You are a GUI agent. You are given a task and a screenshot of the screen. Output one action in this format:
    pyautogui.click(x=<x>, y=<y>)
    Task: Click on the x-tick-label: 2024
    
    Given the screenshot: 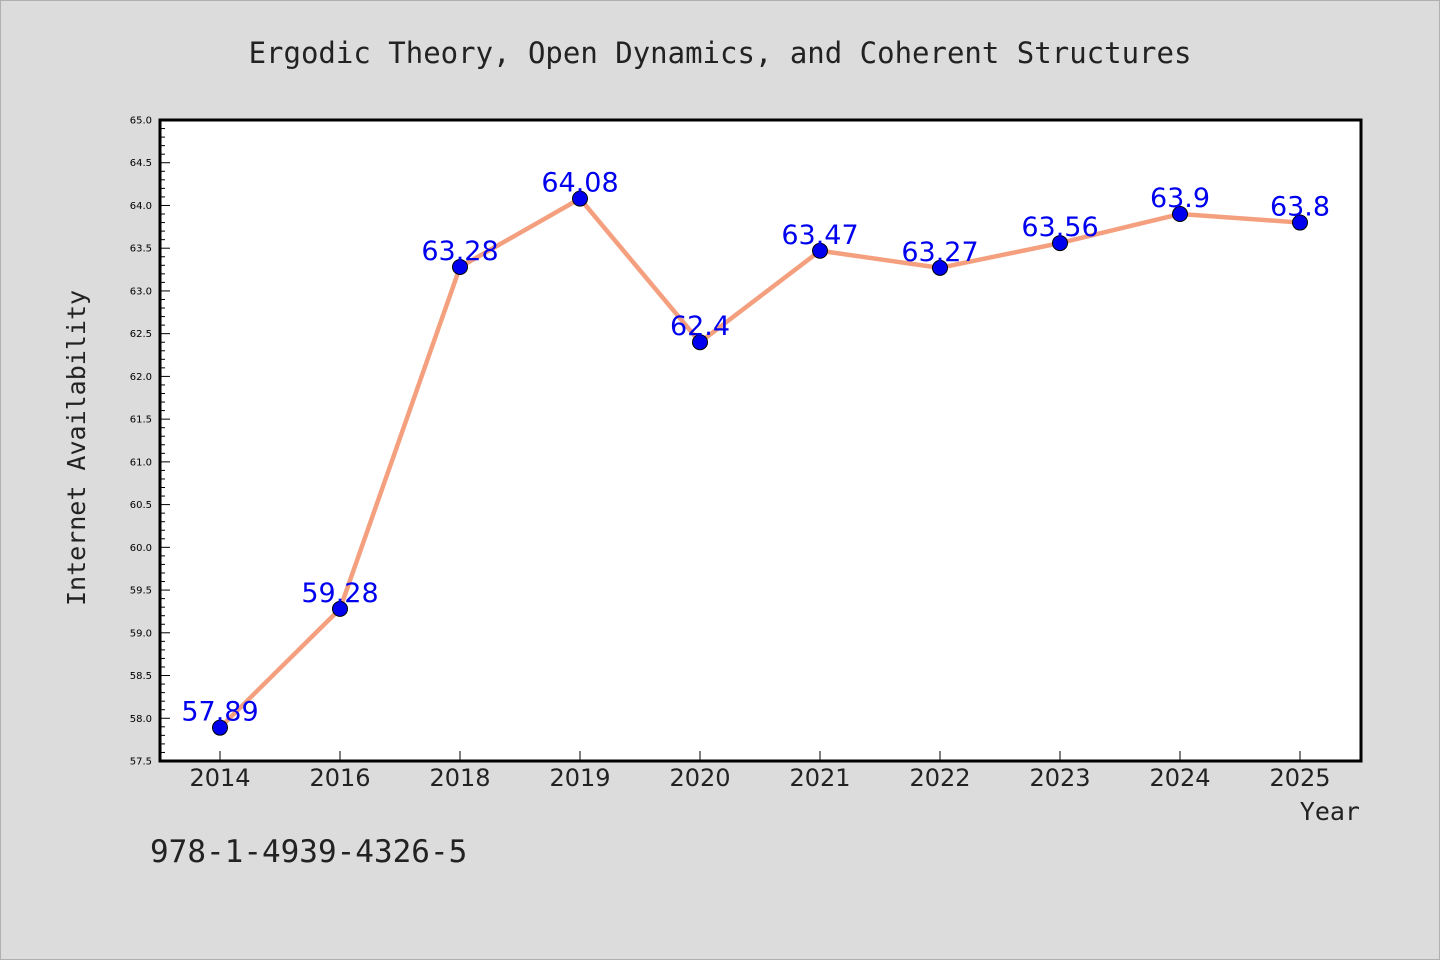 What is the action you would take?
    pyautogui.click(x=1179, y=778)
    